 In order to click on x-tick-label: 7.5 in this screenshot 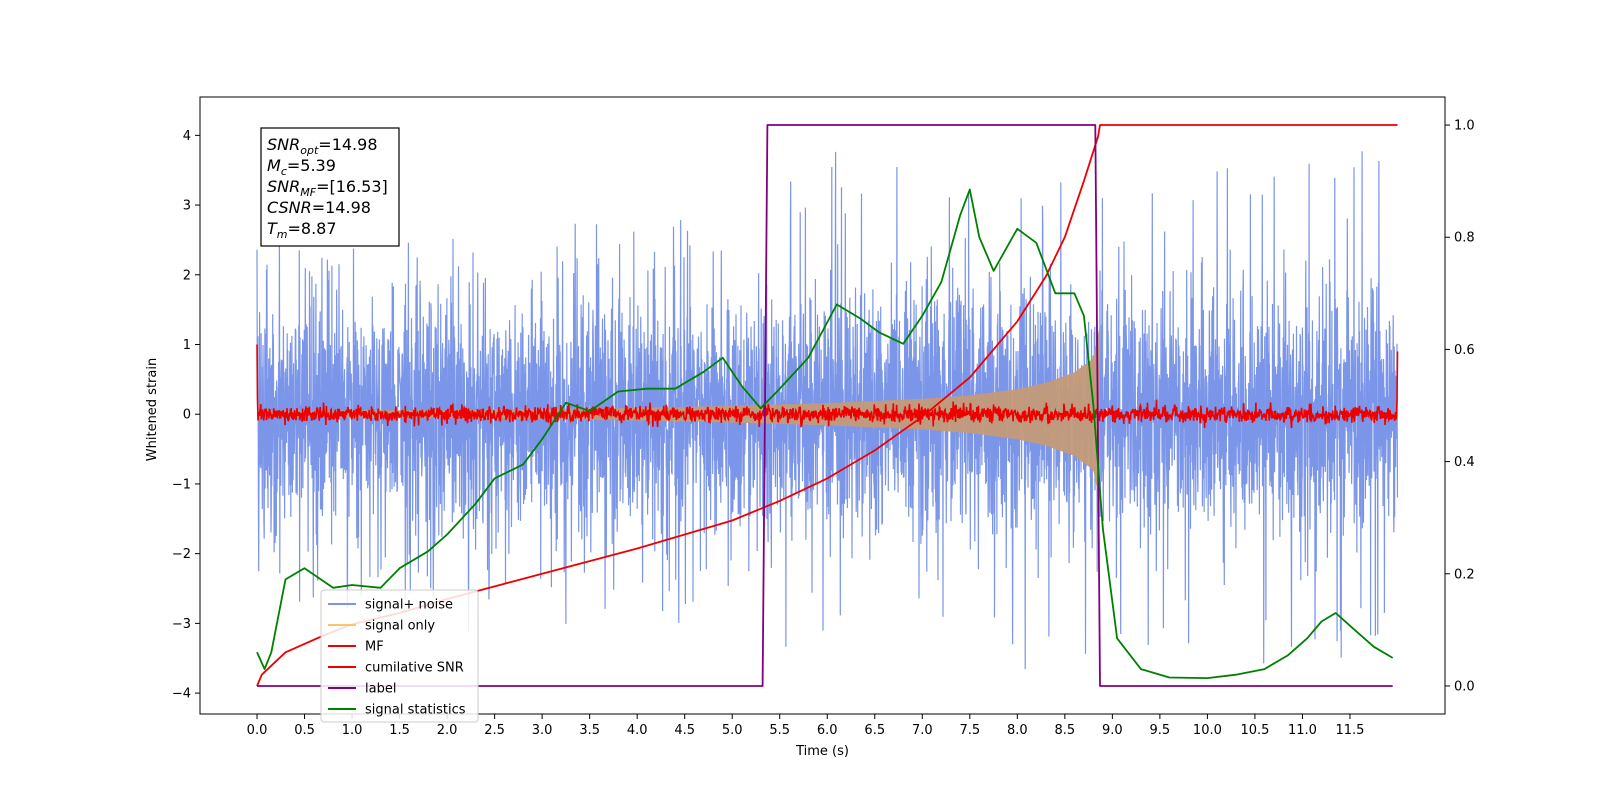, I will do `click(969, 730)`.